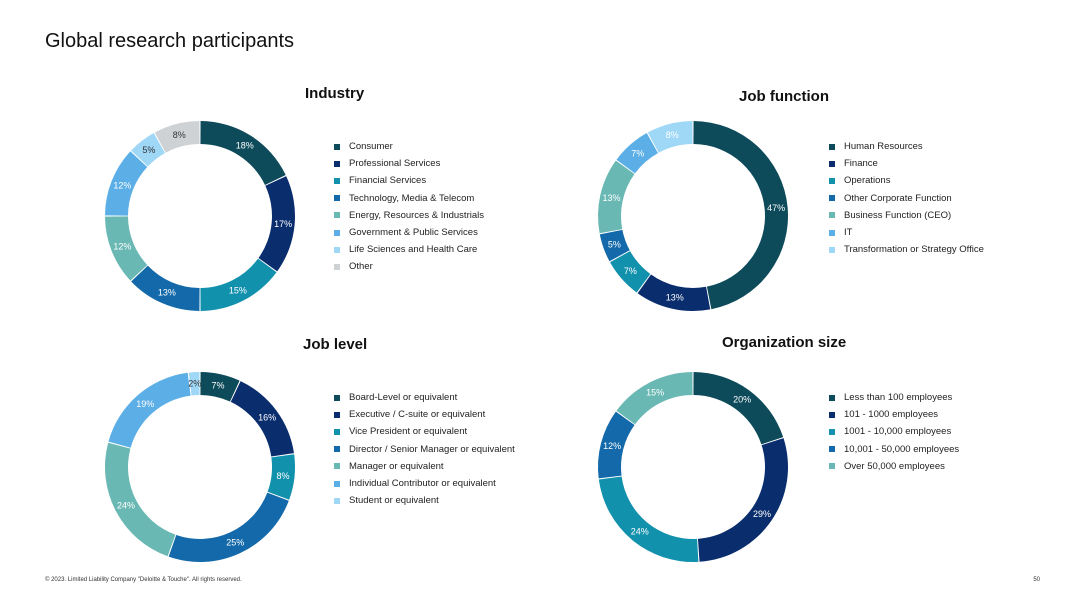  I want to click on slice-label-10-001-50-000-employees: 12%, so click(612, 446).